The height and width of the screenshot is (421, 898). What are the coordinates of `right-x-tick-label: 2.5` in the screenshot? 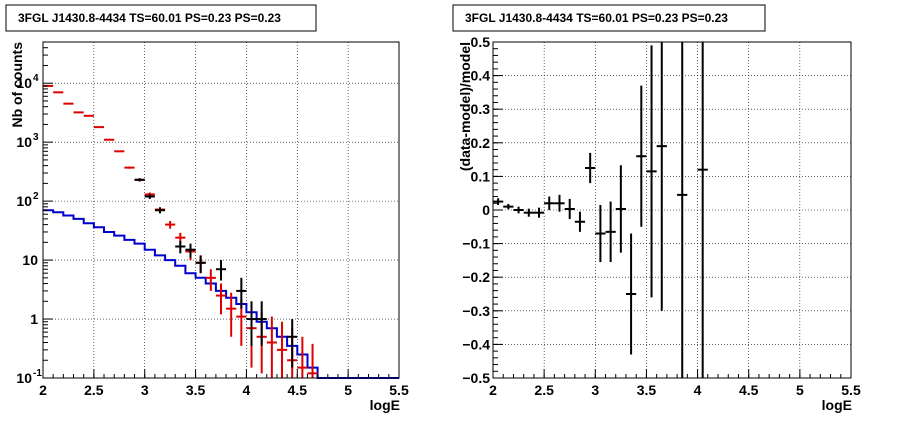 It's located at (544, 390).